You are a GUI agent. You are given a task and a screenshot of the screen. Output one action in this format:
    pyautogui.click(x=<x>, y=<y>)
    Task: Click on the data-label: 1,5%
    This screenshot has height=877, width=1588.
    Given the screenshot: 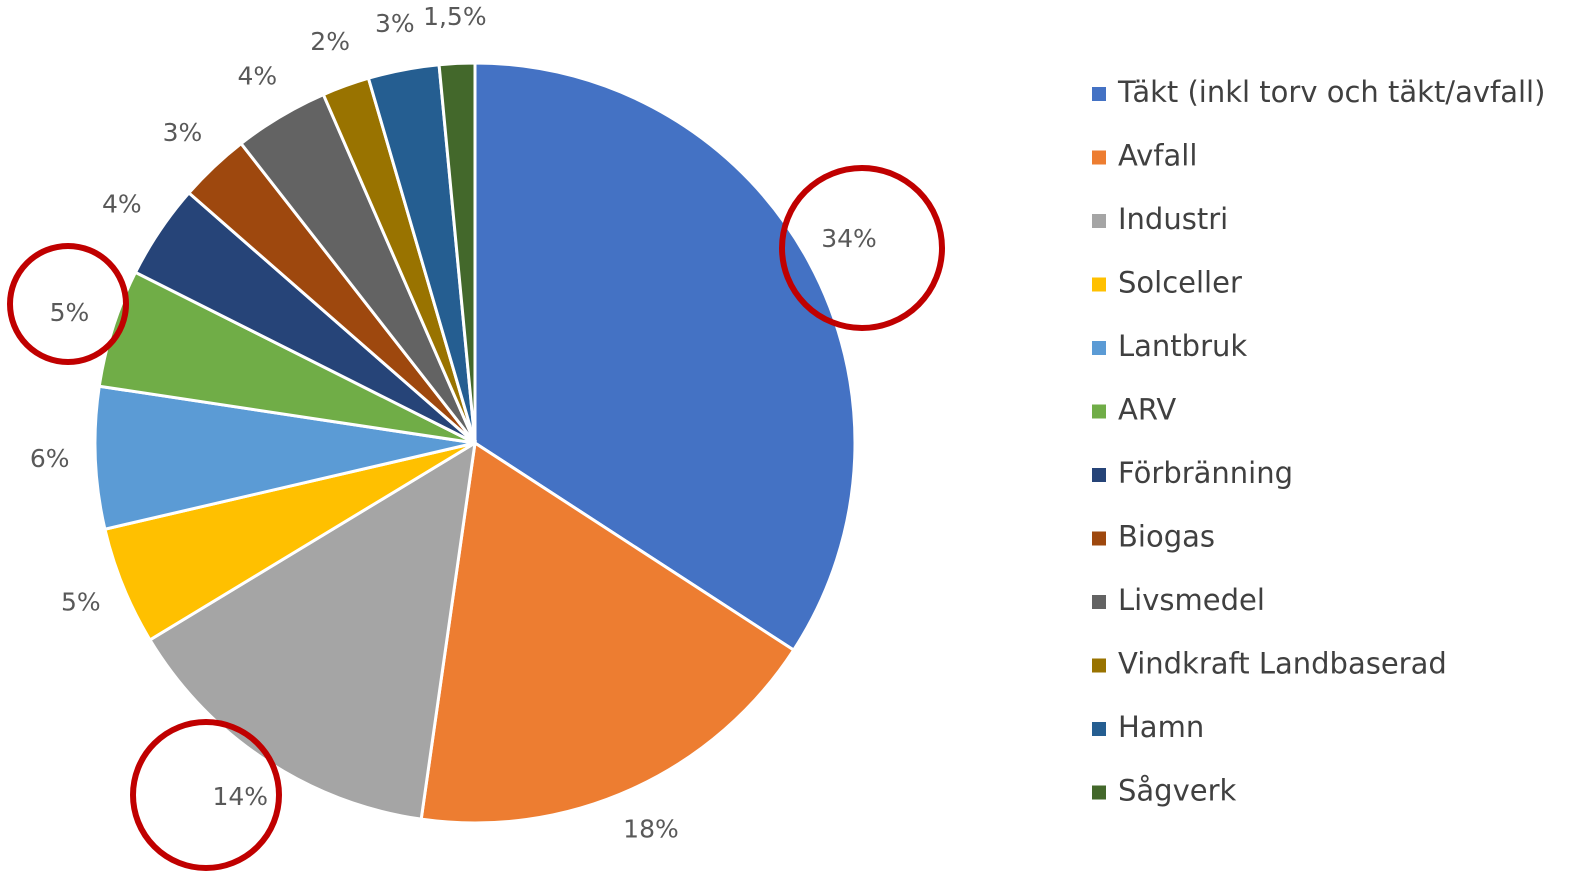 What is the action you would take?
    pyautogui.click(x=455, y=16)
    